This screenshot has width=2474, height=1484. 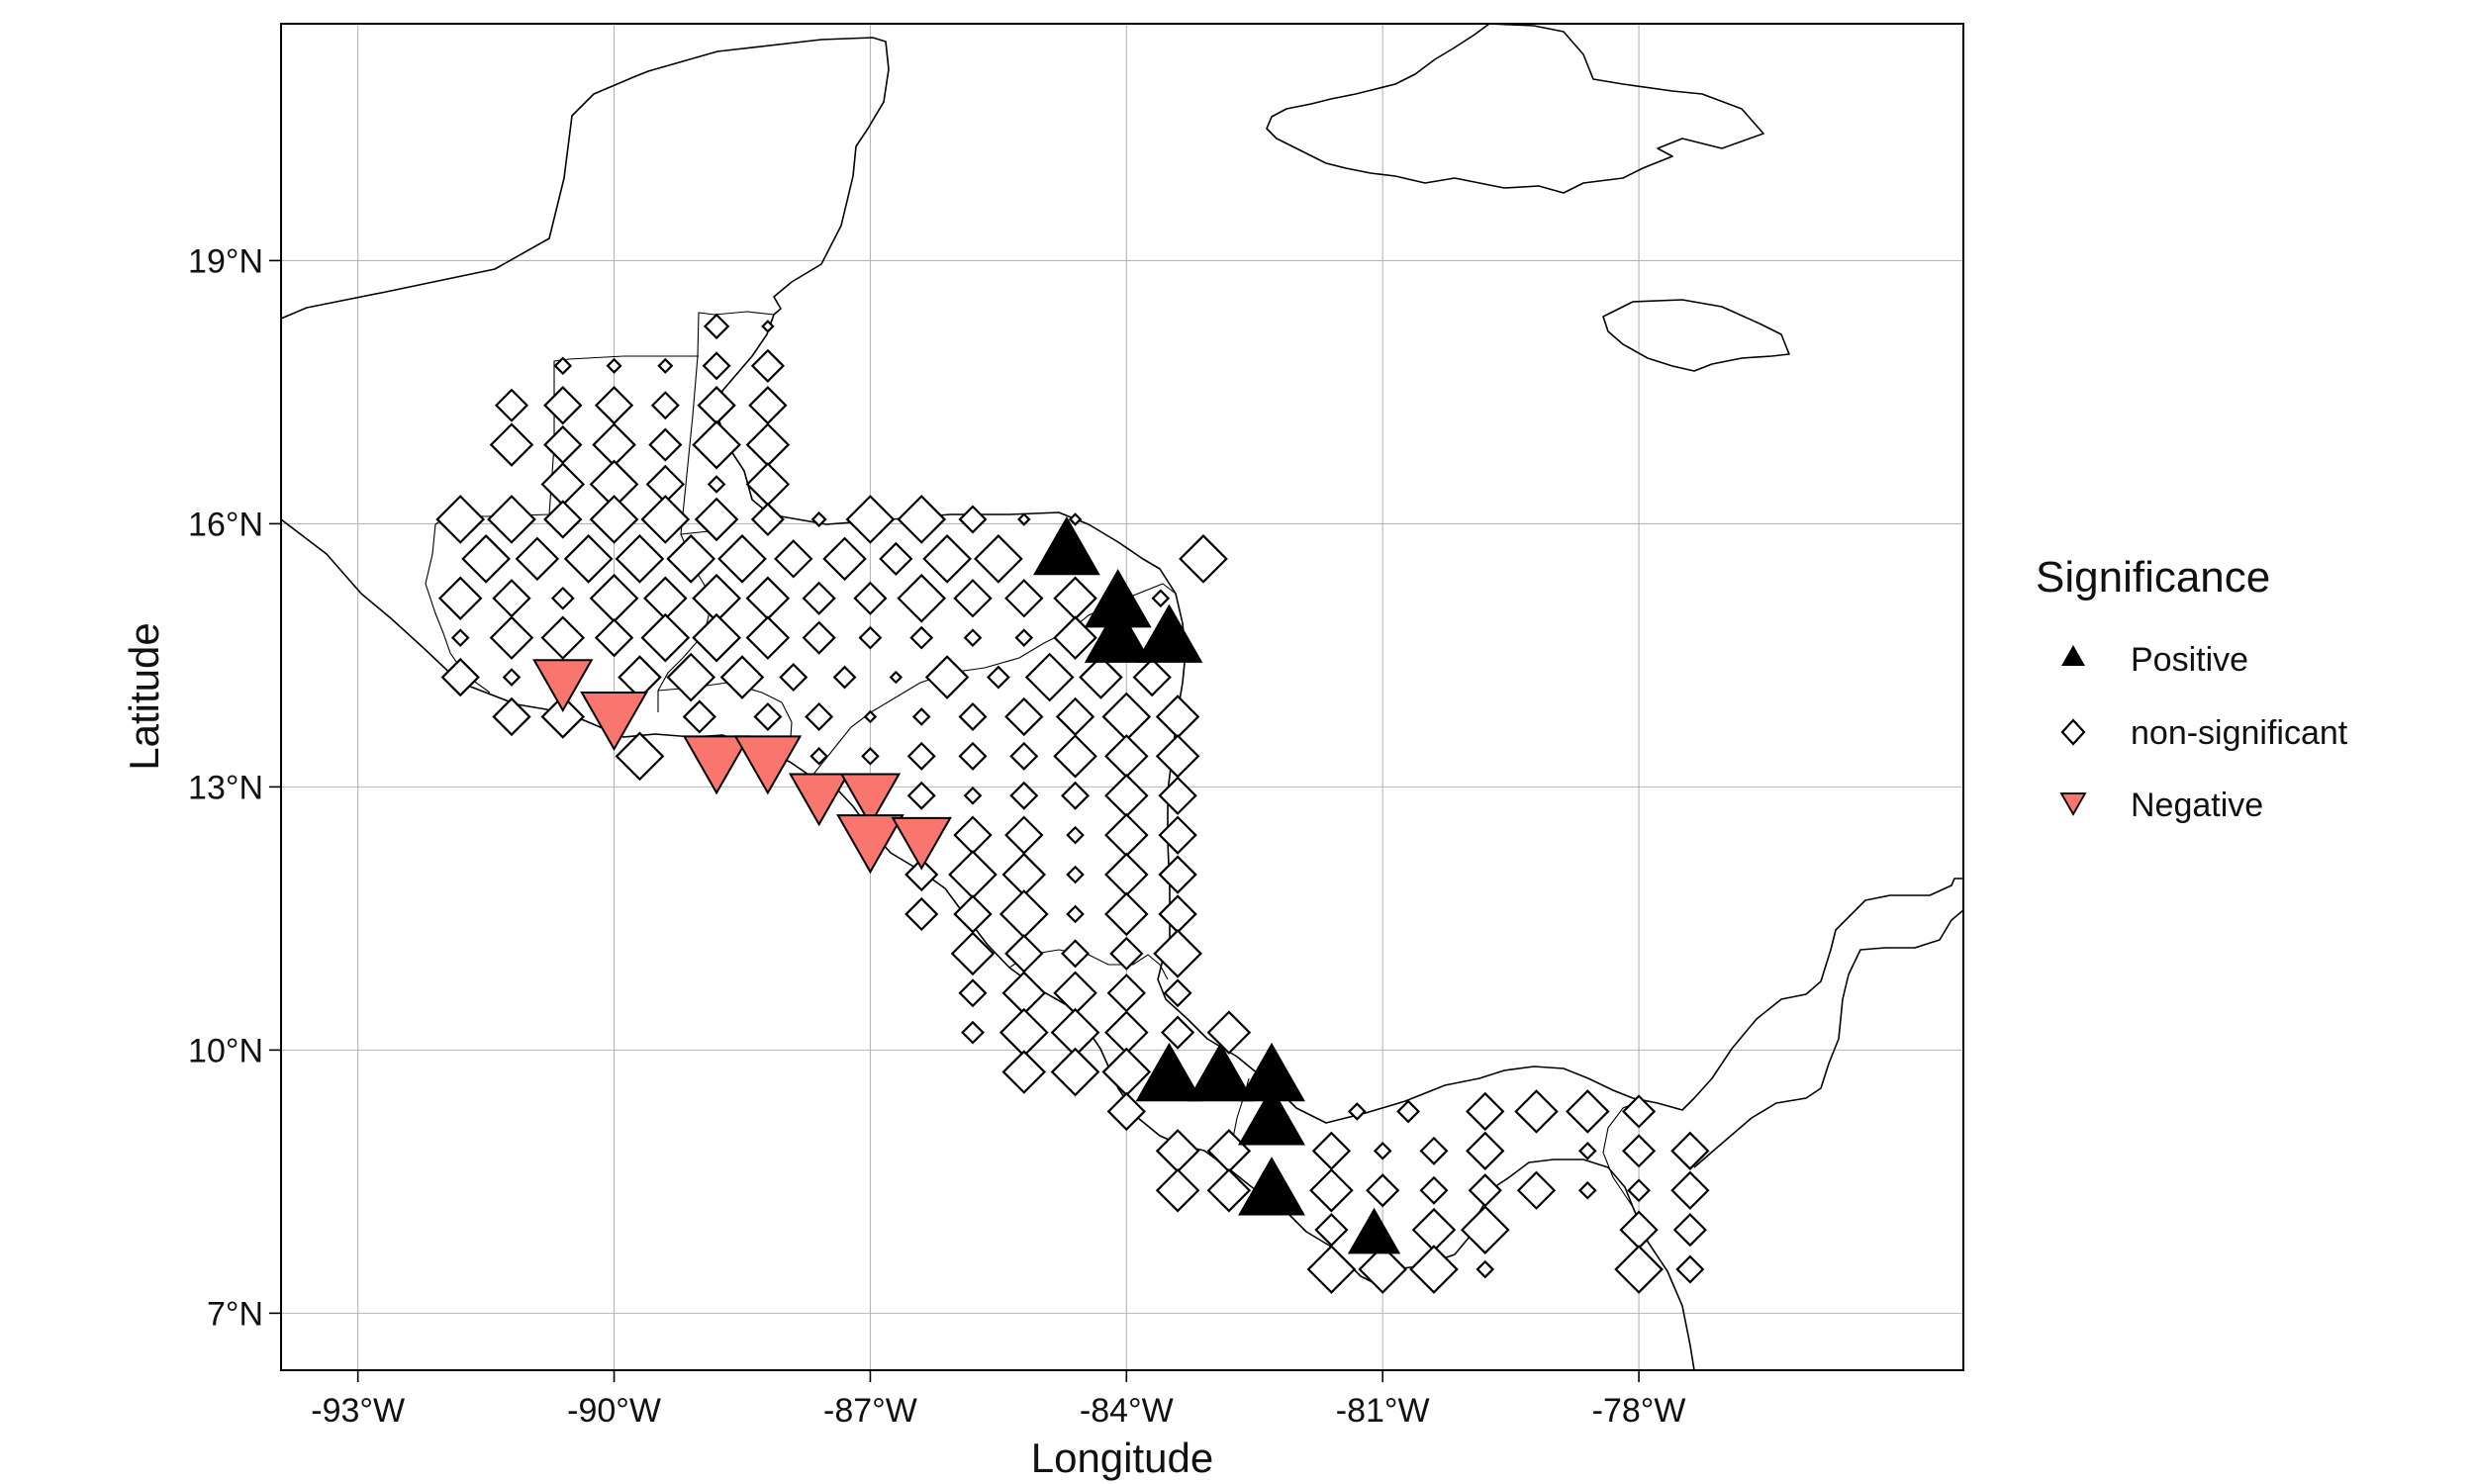 What do you see at coordinates (870, 1411) in the screenshot?
I see `x-tick-label: -87°W` at bounding box center [870, 1411].